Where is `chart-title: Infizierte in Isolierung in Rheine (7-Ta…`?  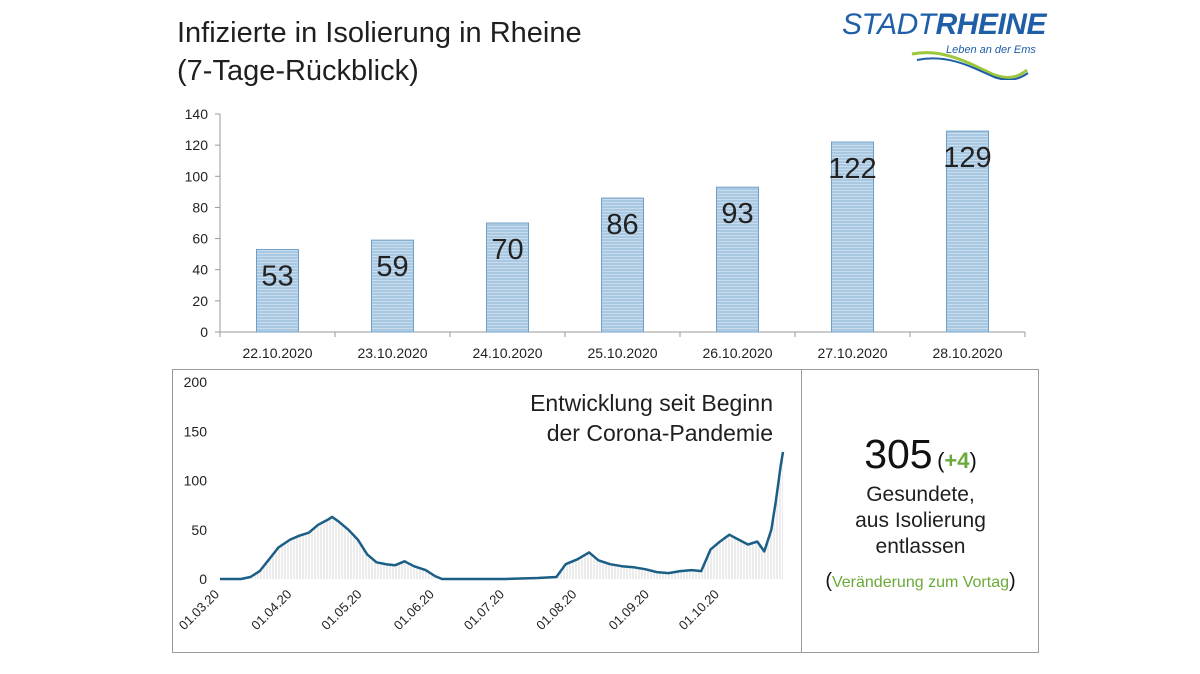 chart-title: Infizierte in Isolierung in Rheine (7-Ta… is located at coordinates (379, 52).